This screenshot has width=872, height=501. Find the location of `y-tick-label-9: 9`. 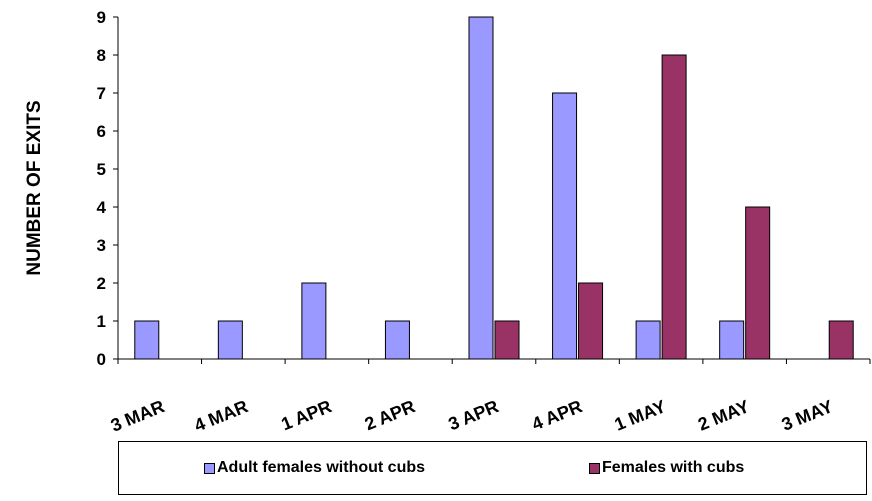

y-tick-label-9: 9 is located at coordinates (101, 17).